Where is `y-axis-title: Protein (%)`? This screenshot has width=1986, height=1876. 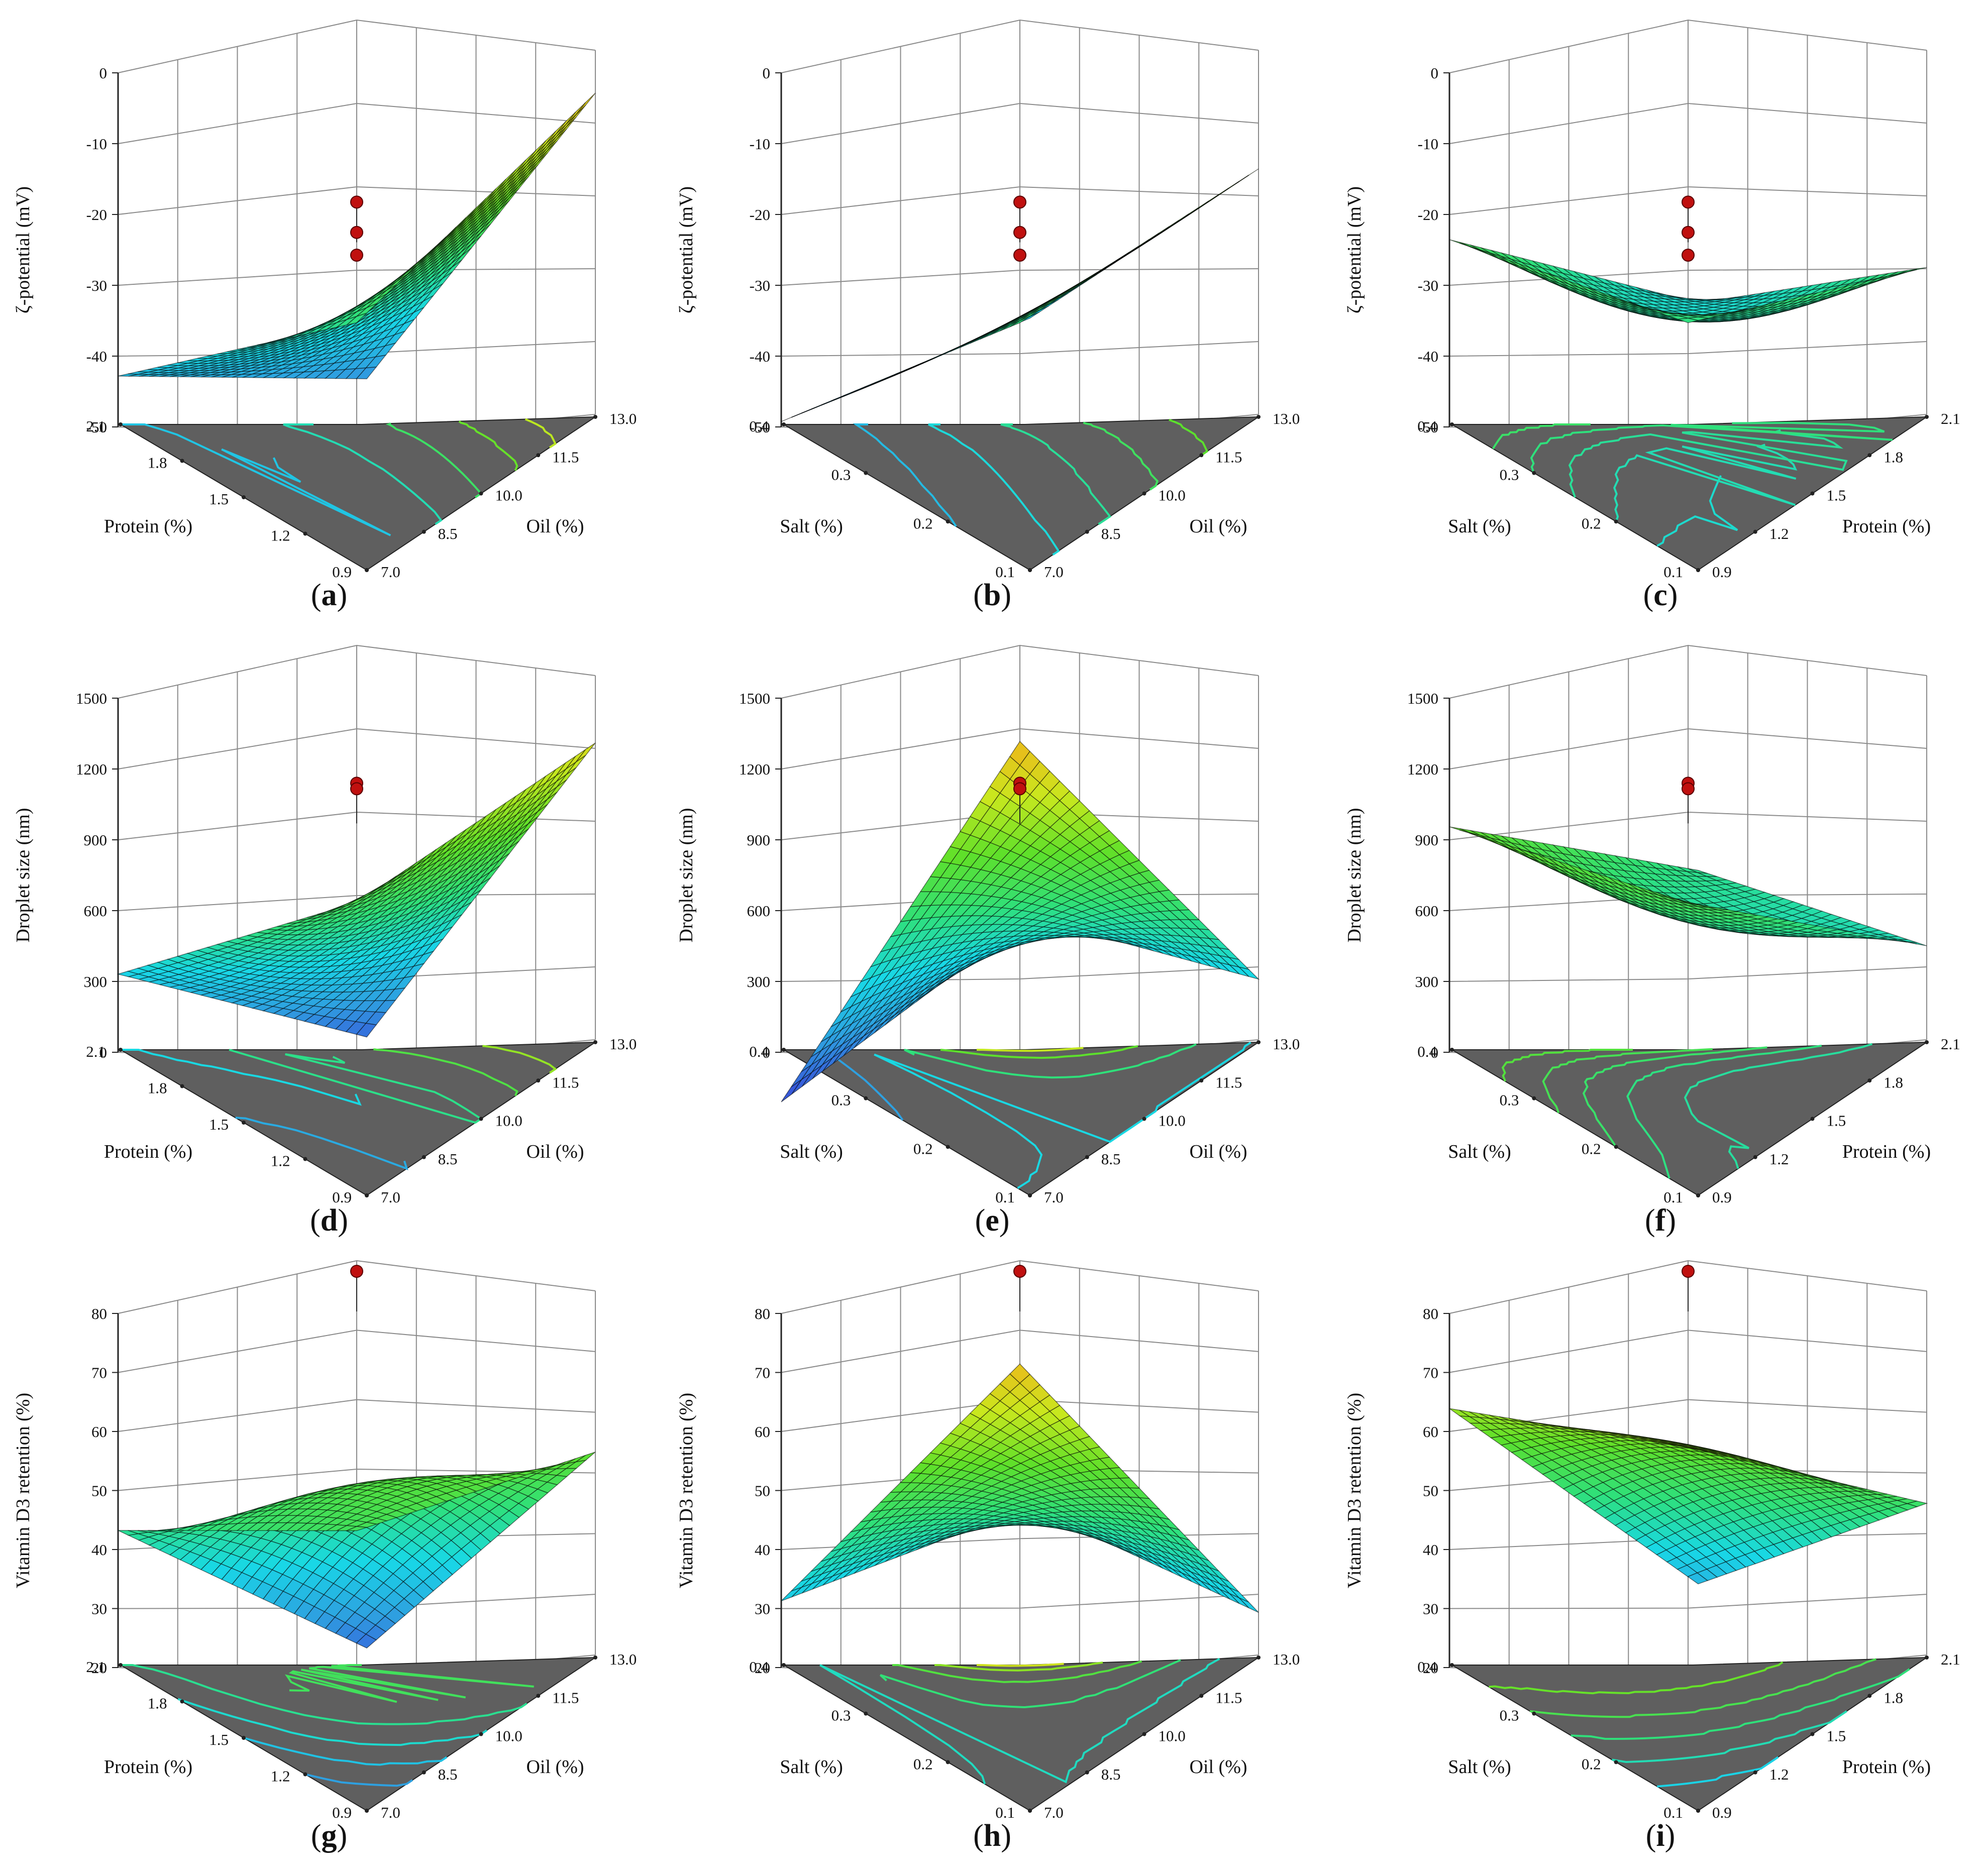
y-axis-title: Protein (%) is located at coordinates (1886, 526).